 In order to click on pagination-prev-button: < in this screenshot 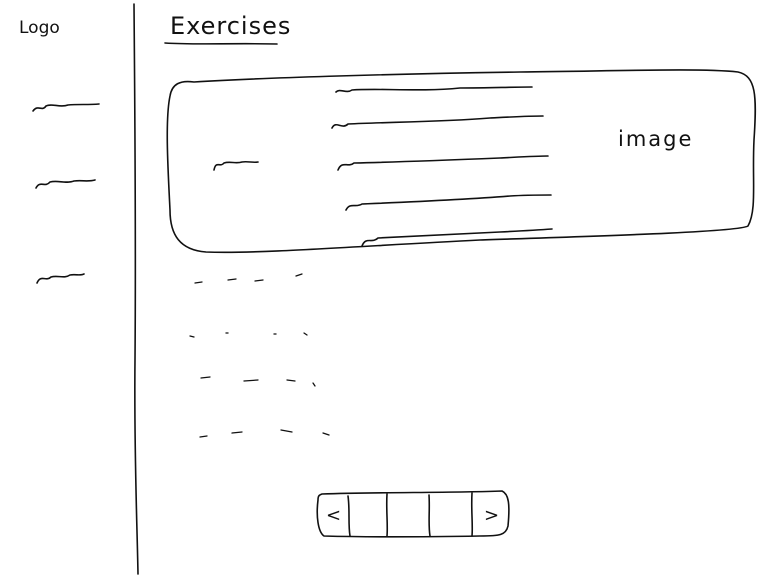, I will do `click(333, 515)`.